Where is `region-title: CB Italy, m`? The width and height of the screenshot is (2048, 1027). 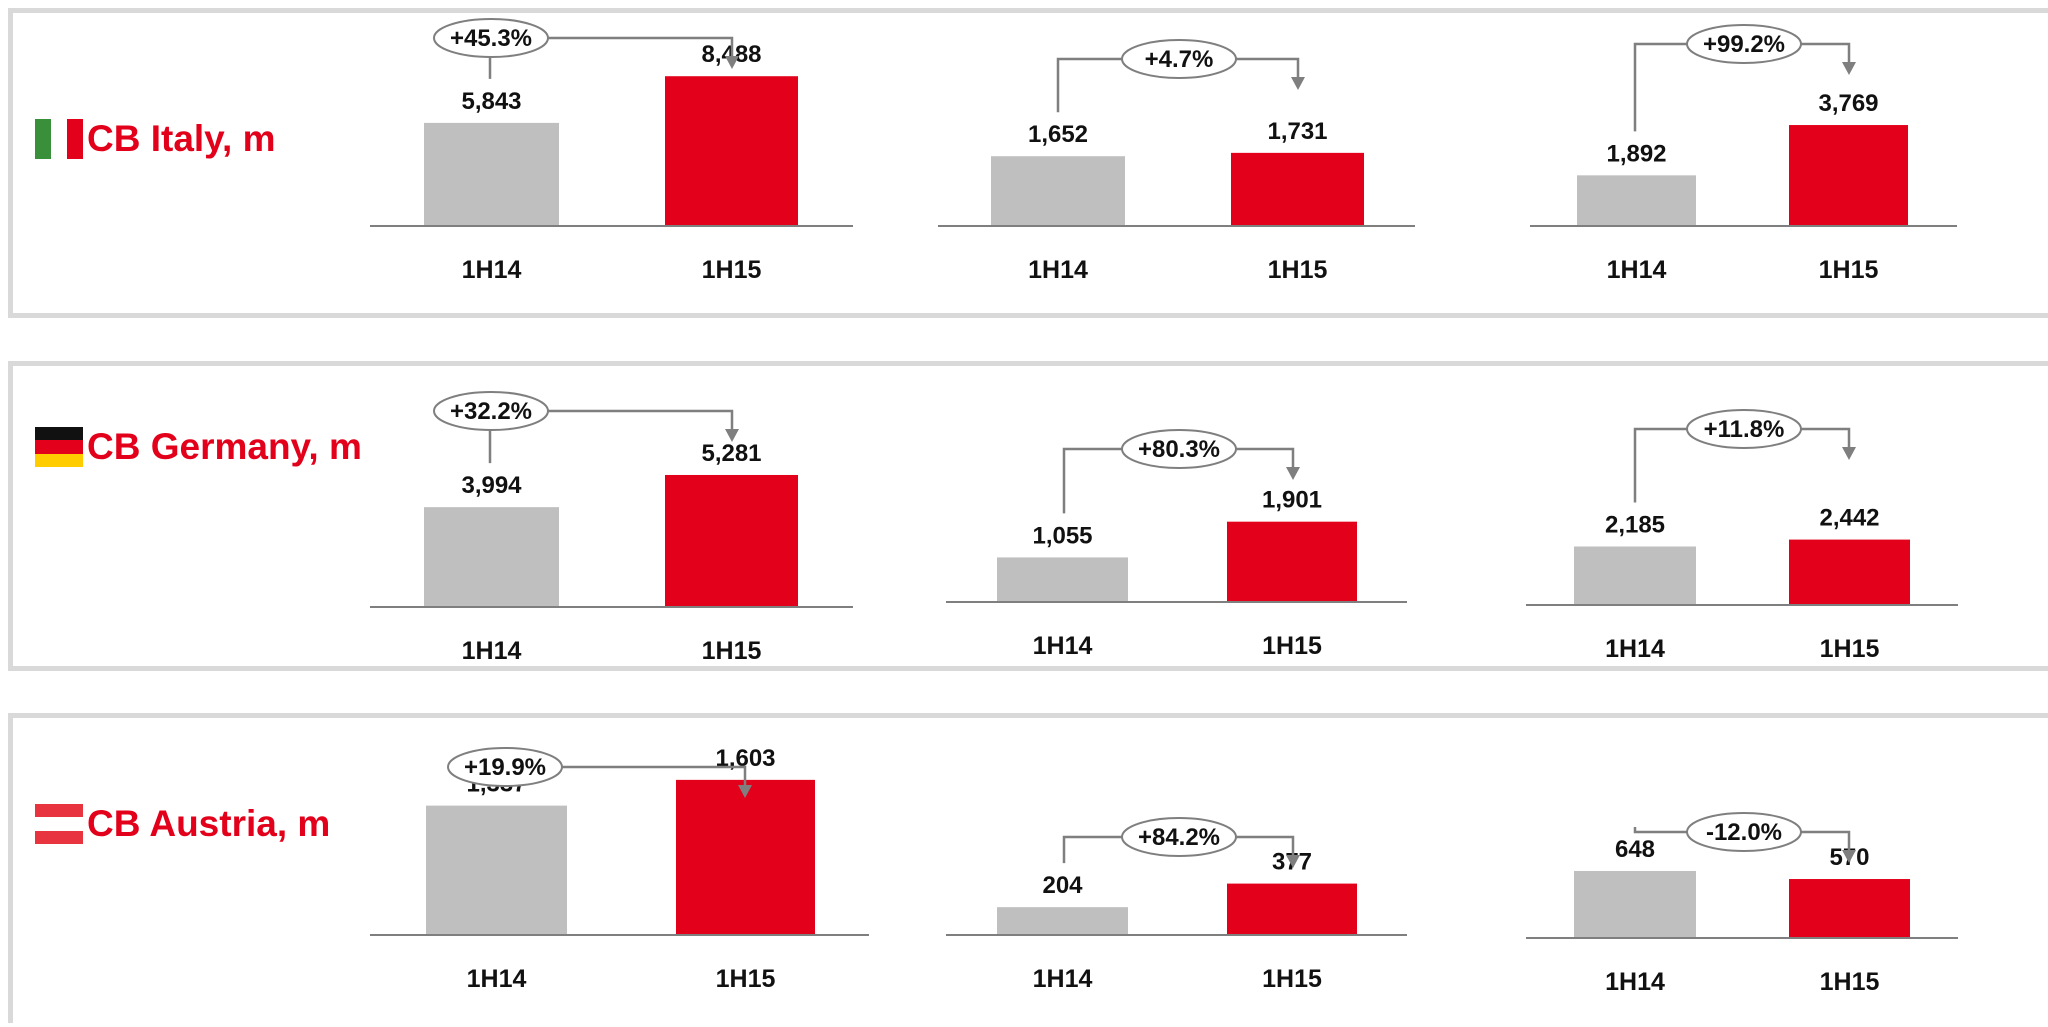 region-title: CB Italy, m is located at coordinates (181, 138).